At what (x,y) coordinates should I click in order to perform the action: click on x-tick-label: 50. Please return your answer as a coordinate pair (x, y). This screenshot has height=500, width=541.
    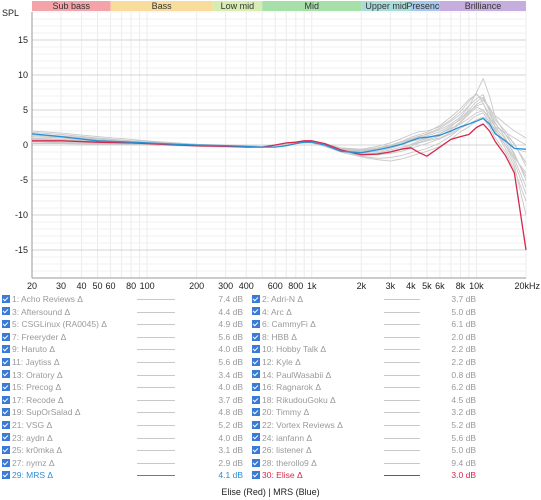
    Looking at the image, I should click on (98, 286).